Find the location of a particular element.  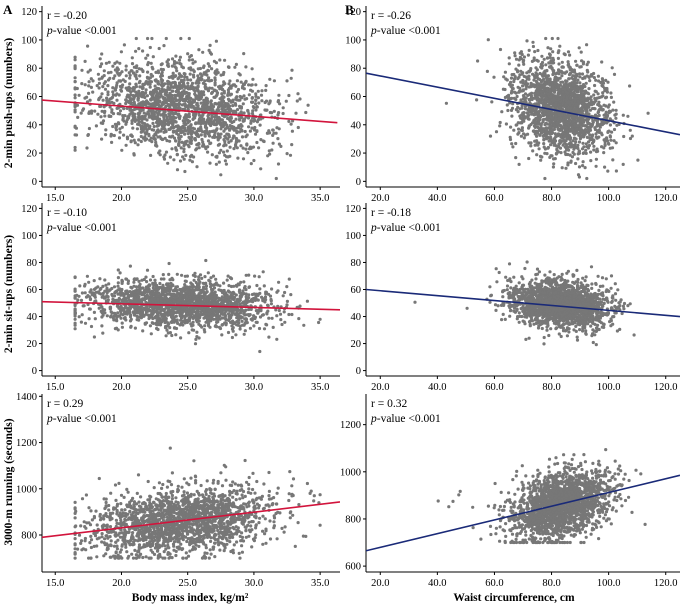

y-tick-label: 80 is located at coordinates (32, 263).